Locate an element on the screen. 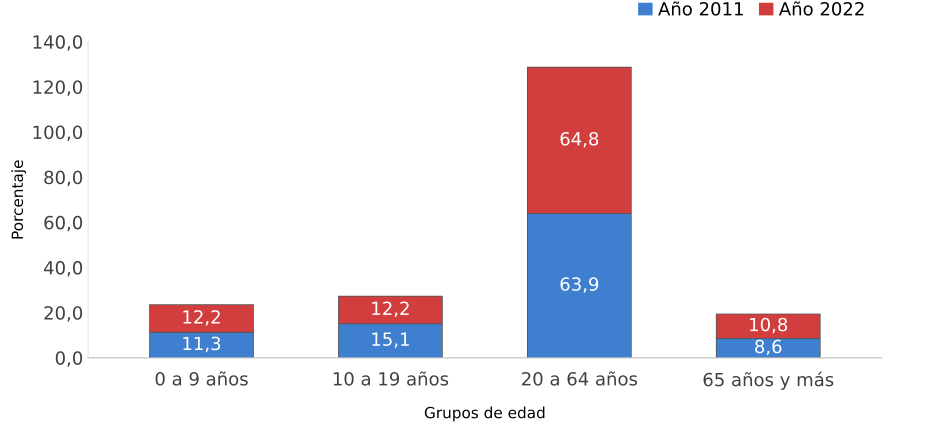  legend-label: Año 2011 is located at coordinates (700, 8).